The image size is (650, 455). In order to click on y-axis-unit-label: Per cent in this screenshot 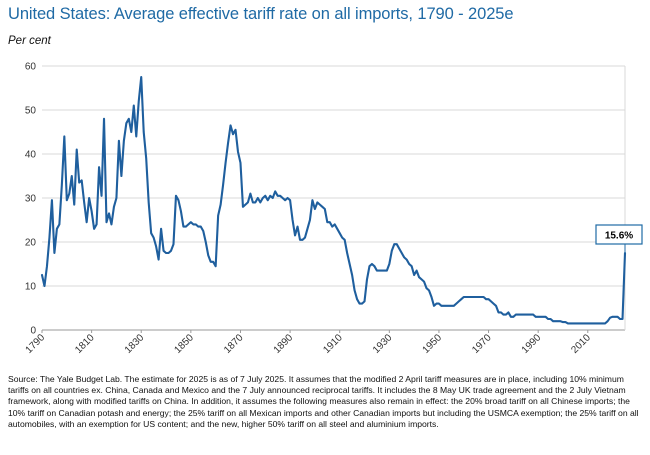, I will do `click(29, 41)`.